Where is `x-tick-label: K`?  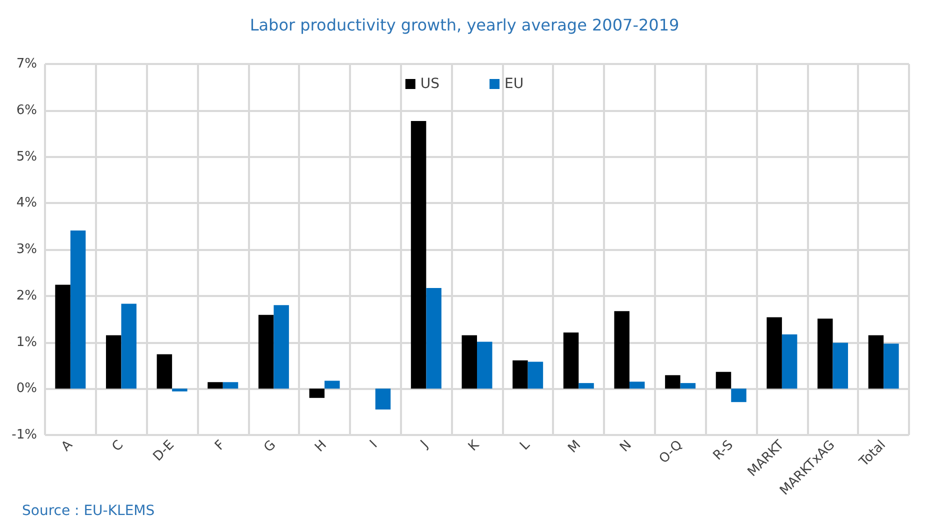 x-tick-label: K is located at coordinates (474, 445).